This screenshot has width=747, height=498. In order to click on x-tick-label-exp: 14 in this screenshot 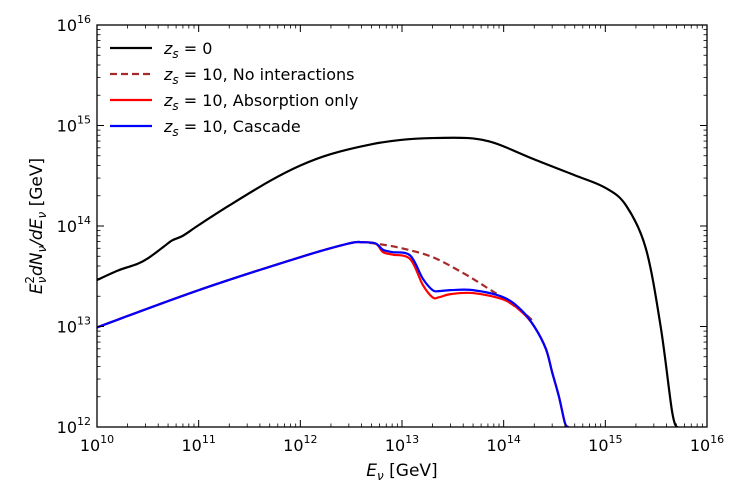, I will do `click(514, 439)`.